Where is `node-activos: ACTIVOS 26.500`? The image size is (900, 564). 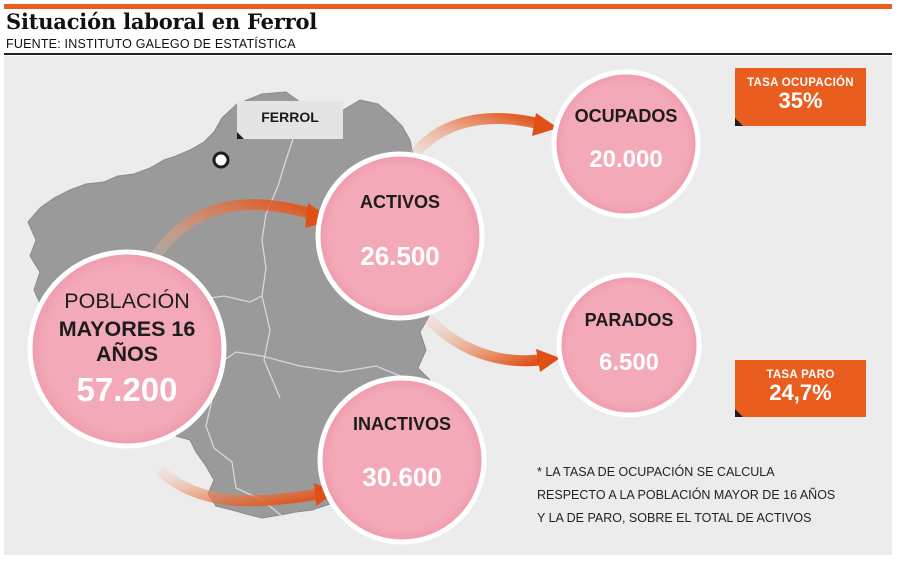 node-activos: ACTIVOS 26.500 is located at coordinates (400, 236).